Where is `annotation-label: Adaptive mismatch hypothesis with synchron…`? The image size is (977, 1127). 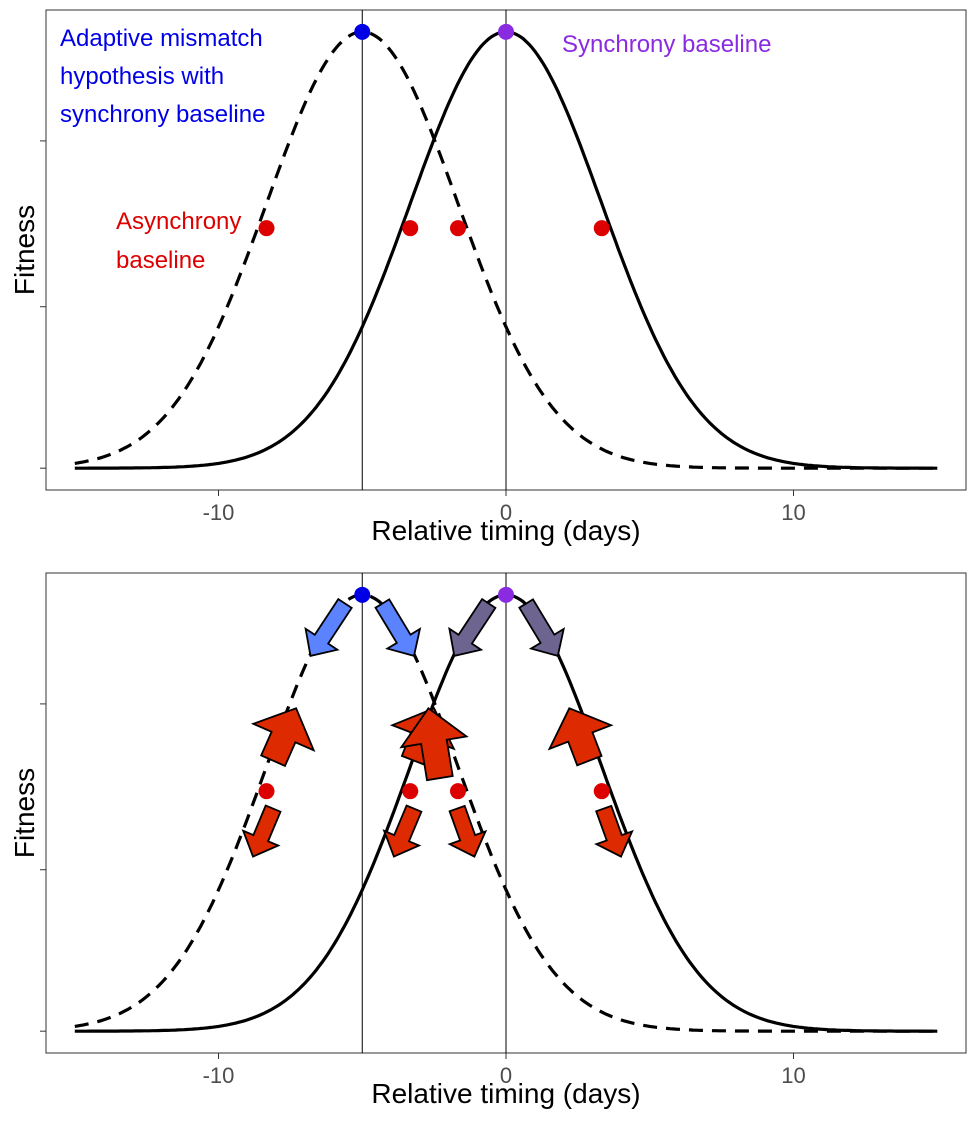
annotation-label: Adaptive mismatch hypothesis with synchron… is located at coordinates (162, 76).